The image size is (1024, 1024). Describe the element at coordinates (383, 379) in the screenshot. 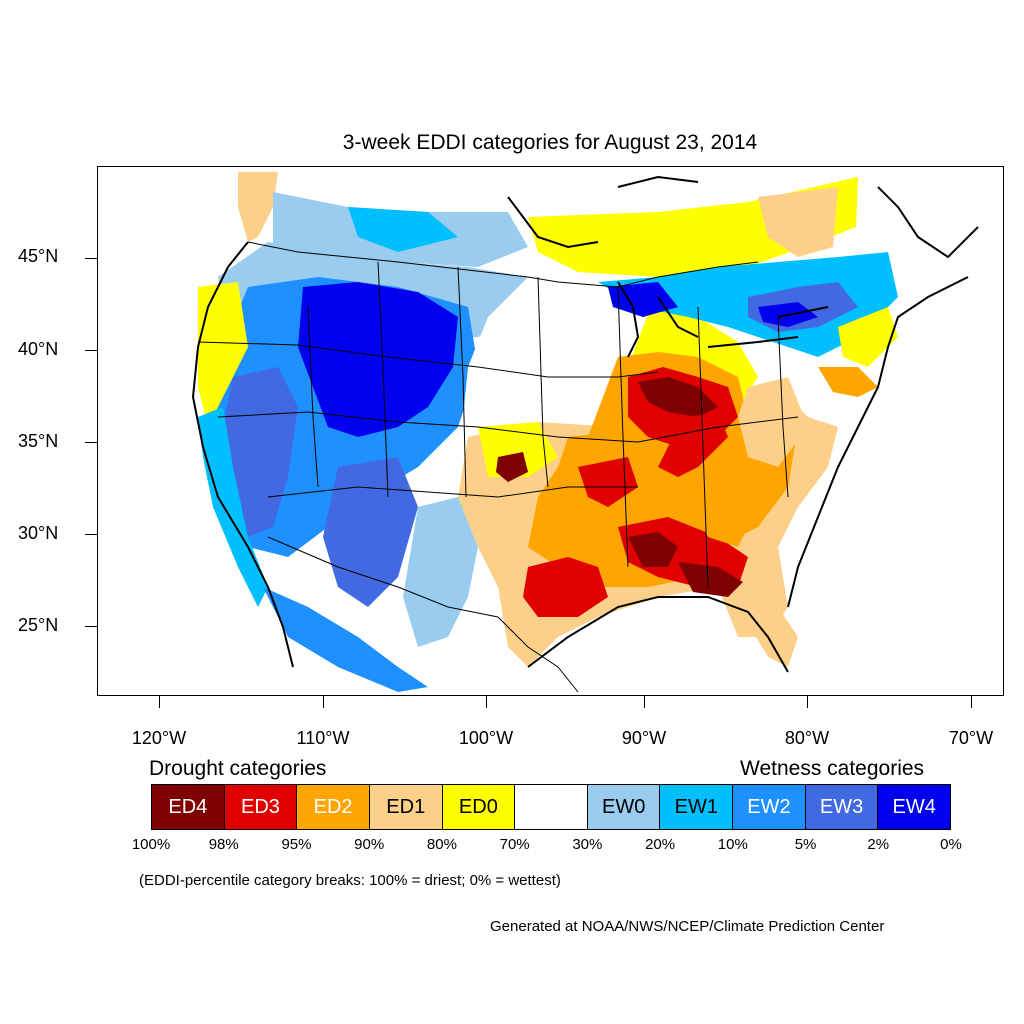

I see `state-line-col2` at that location.